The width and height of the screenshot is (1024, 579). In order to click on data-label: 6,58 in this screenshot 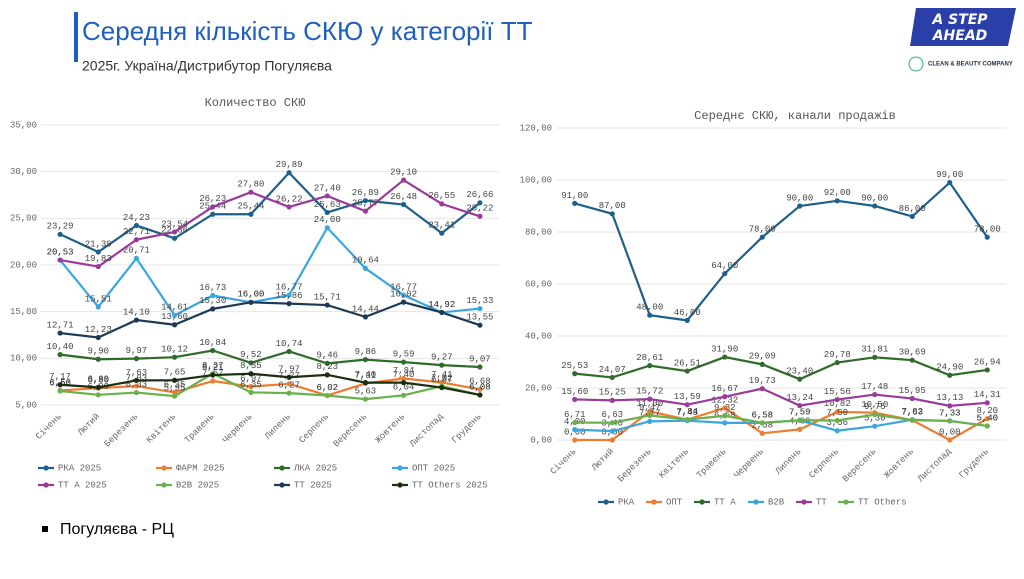, I will do `click(762, 415)`.